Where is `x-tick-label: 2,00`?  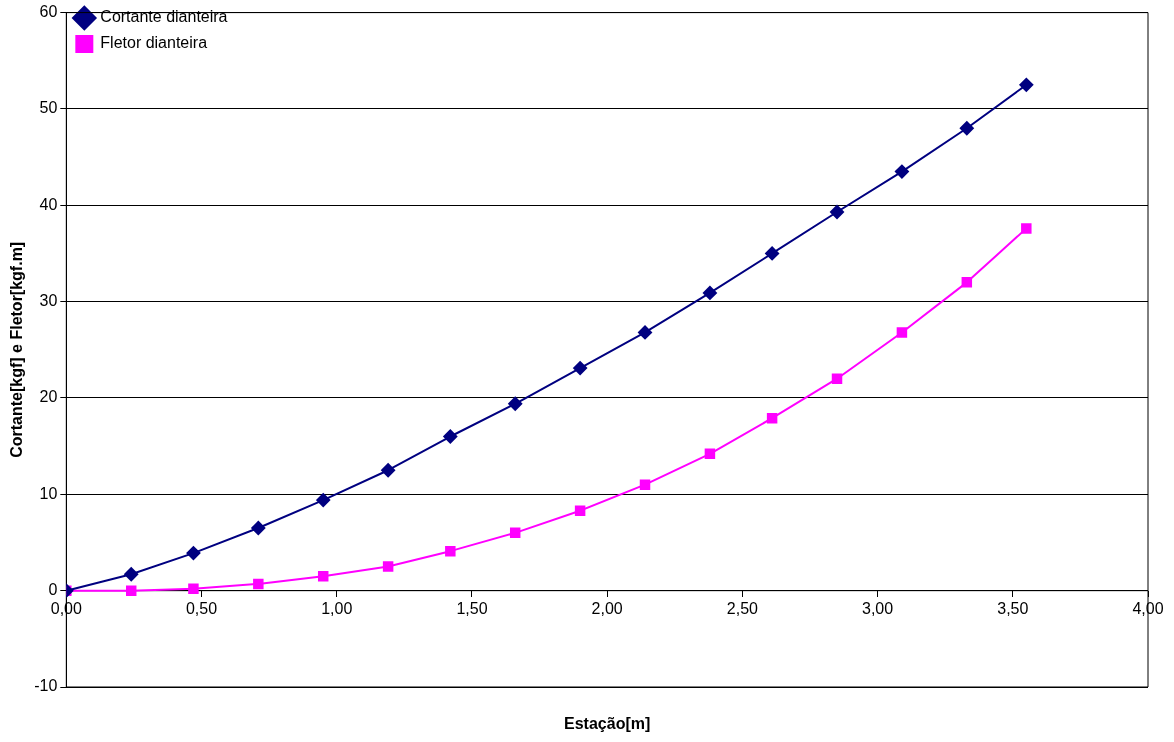
x-tick-label: 2,00 is located at coordinates (607, 608).